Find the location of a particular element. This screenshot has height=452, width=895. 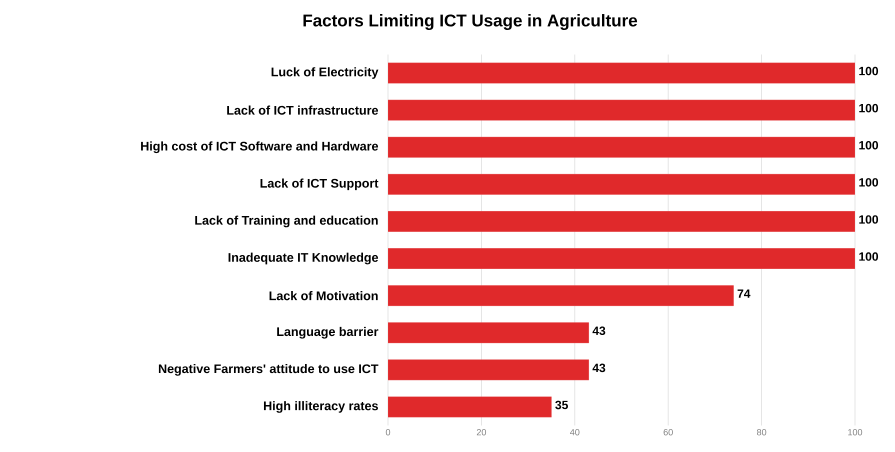

x-tick-label: 100 is located at coordinates (855, 432).